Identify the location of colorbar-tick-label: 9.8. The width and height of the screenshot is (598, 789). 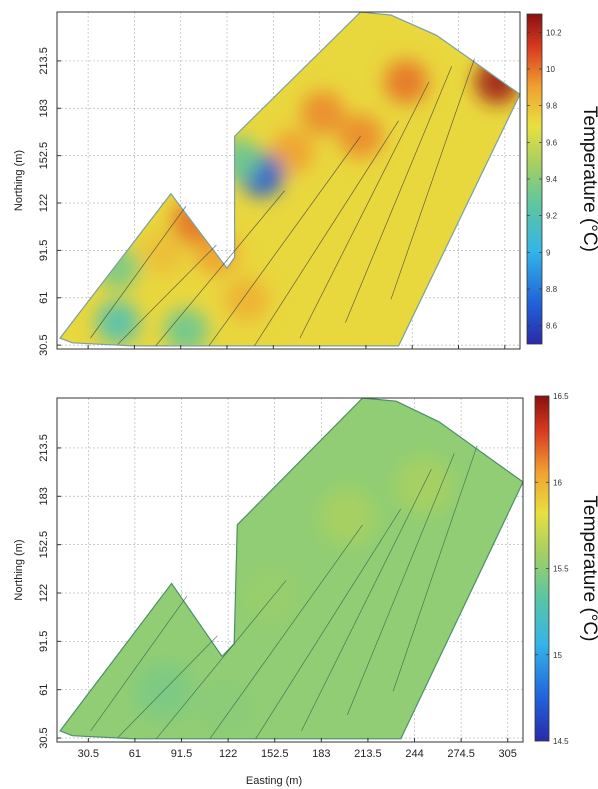
(552, 106).